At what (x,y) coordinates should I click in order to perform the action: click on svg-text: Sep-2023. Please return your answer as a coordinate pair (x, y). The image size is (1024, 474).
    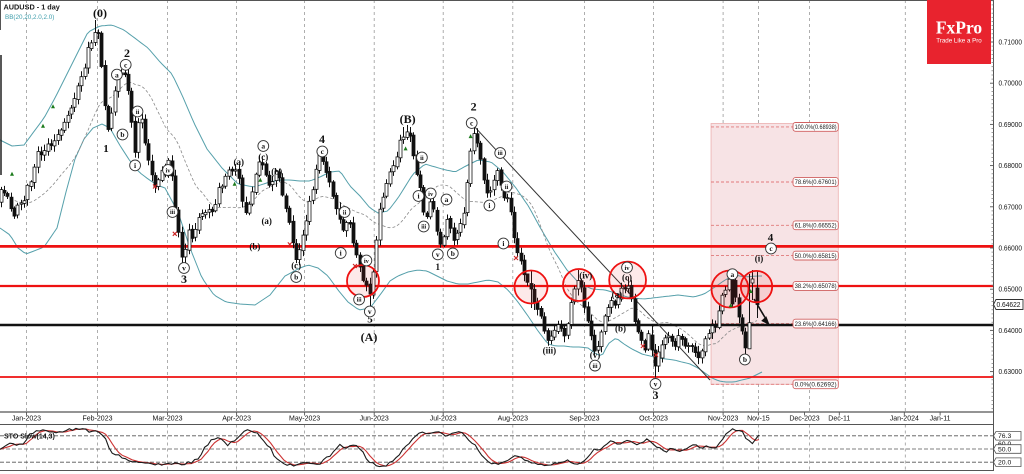
    Looking at the image, I should click on (584, 419).